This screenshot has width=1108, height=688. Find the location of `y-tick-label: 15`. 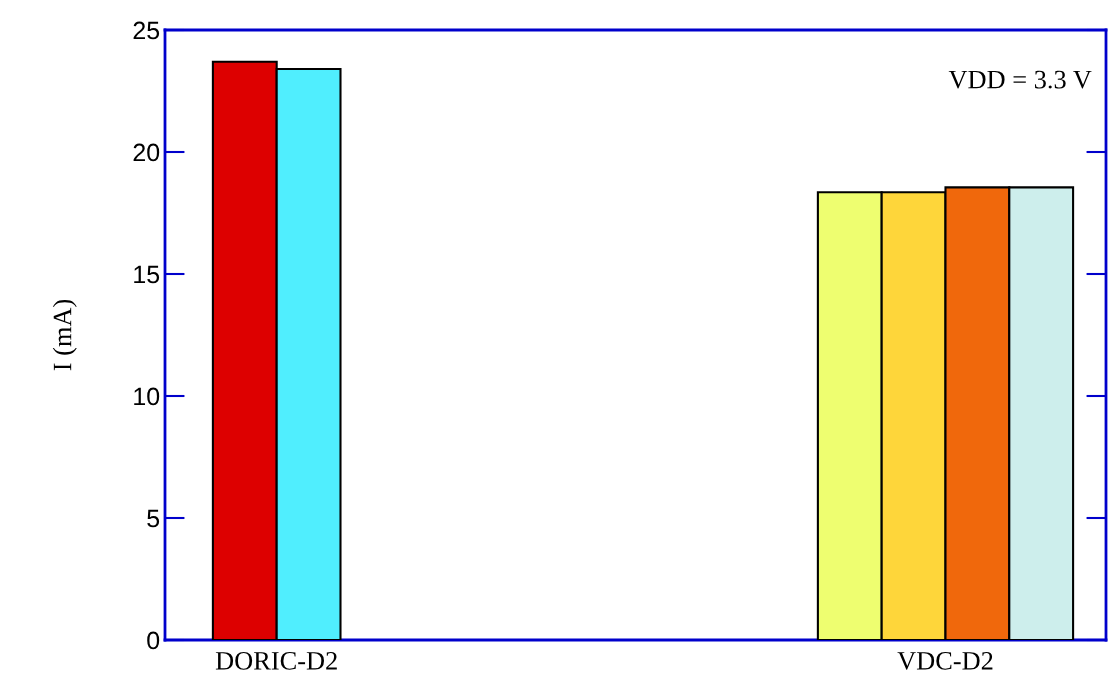

y-tick-label: 15 is located at coordinates (147, 274).